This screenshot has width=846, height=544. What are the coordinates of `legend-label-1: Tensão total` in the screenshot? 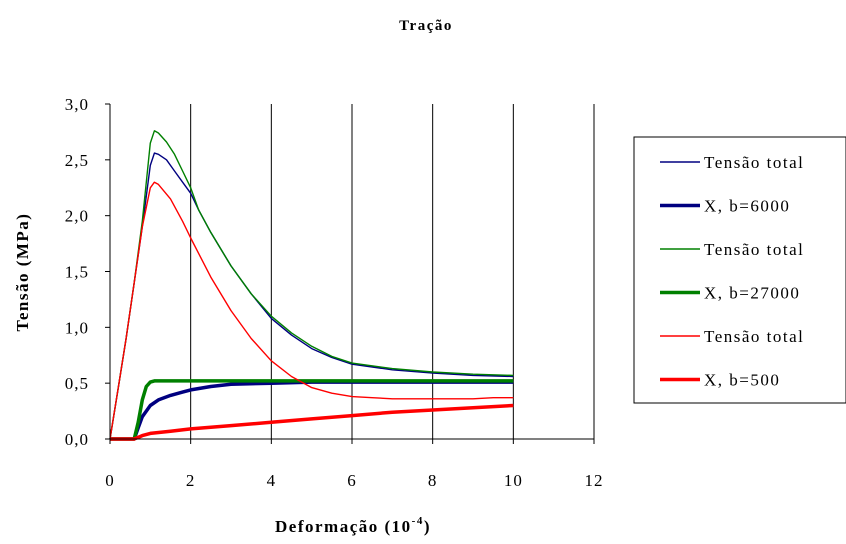 It's located at (754, 162).